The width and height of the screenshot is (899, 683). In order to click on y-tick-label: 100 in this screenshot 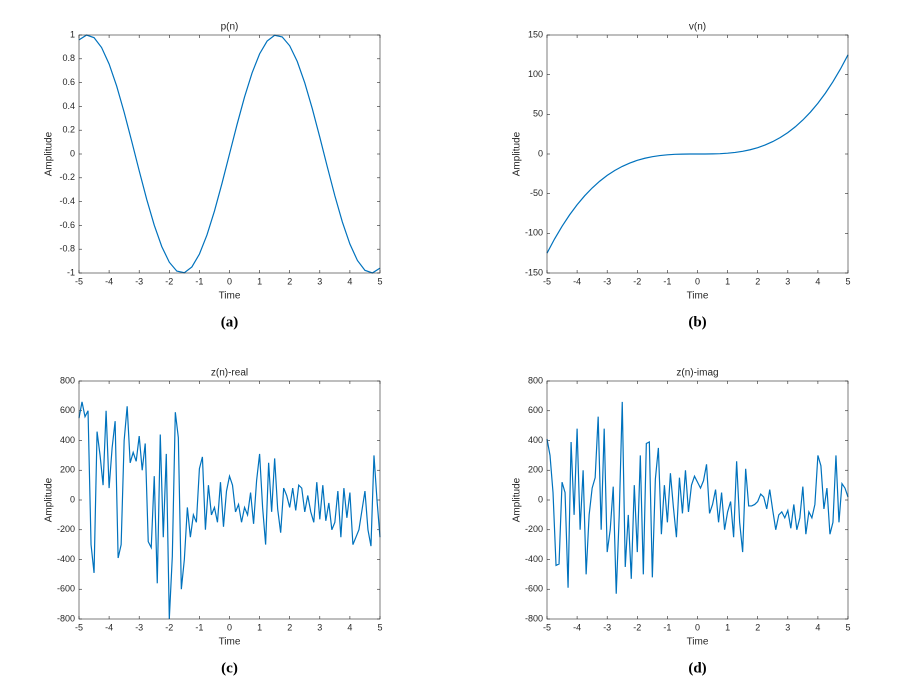, I will do `click(535, 74)`.